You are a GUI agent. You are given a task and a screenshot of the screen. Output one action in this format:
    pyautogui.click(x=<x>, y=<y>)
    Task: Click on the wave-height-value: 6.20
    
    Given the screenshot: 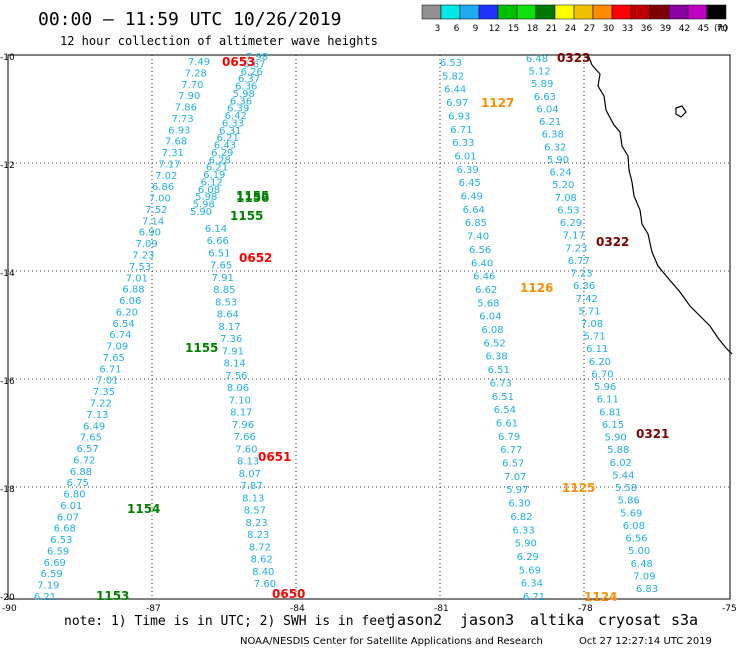 What is the action you would take?
    pyautogui.click(x=600, y=362)
    